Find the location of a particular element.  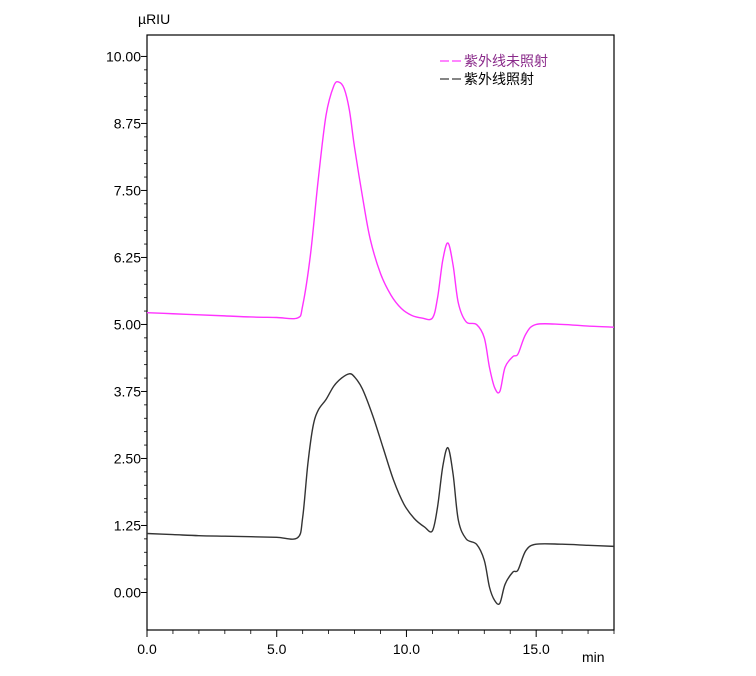

y-tick-label: 3.75 is located at coordinates (127, 391).